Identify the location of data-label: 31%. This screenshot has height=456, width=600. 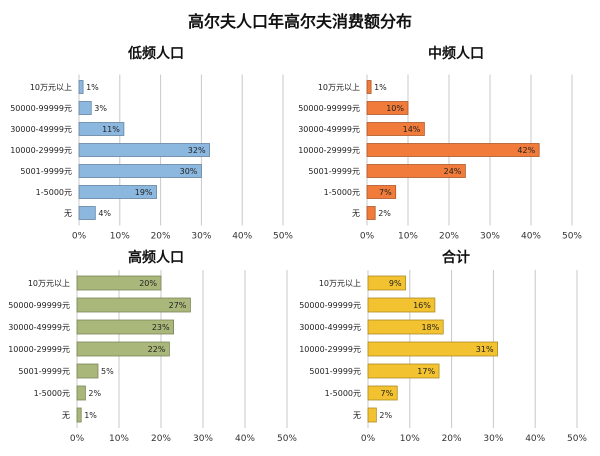
(485, 349).